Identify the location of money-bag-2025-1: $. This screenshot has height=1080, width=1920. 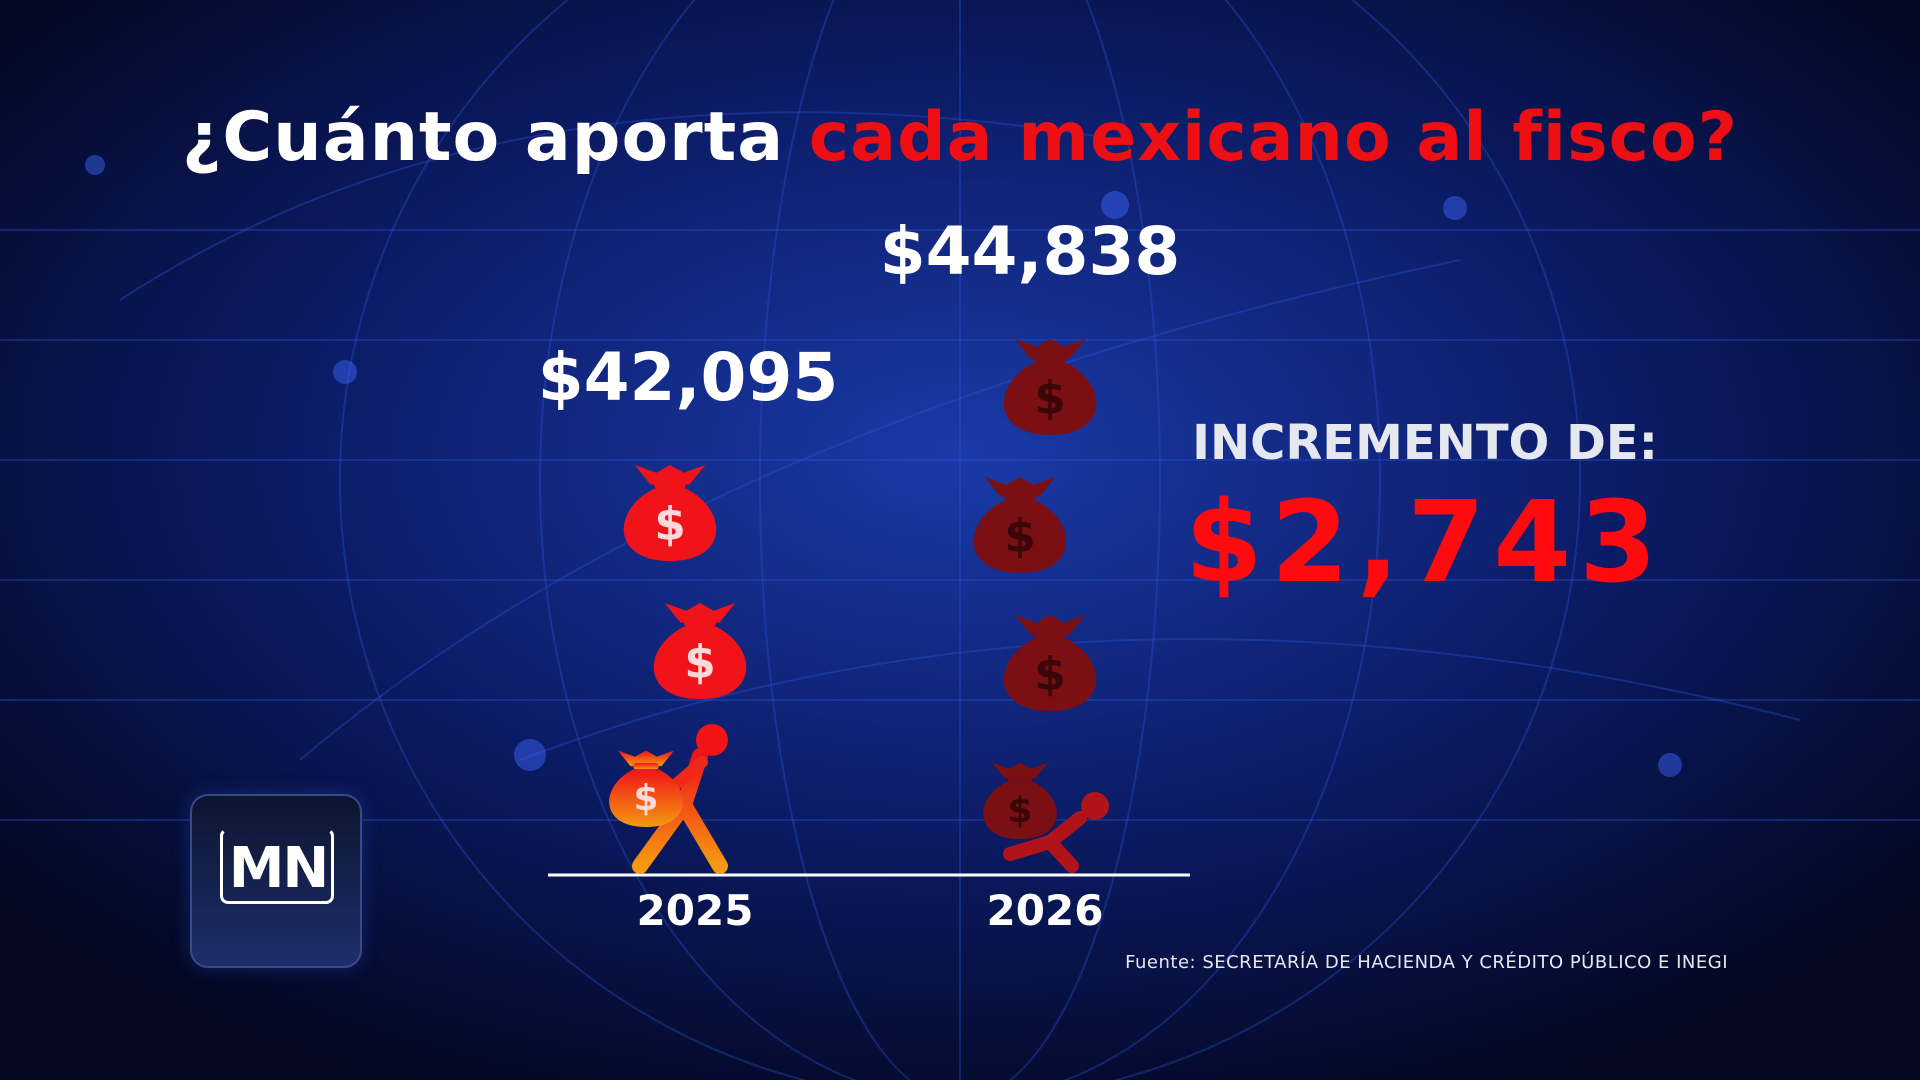
(646, 788).